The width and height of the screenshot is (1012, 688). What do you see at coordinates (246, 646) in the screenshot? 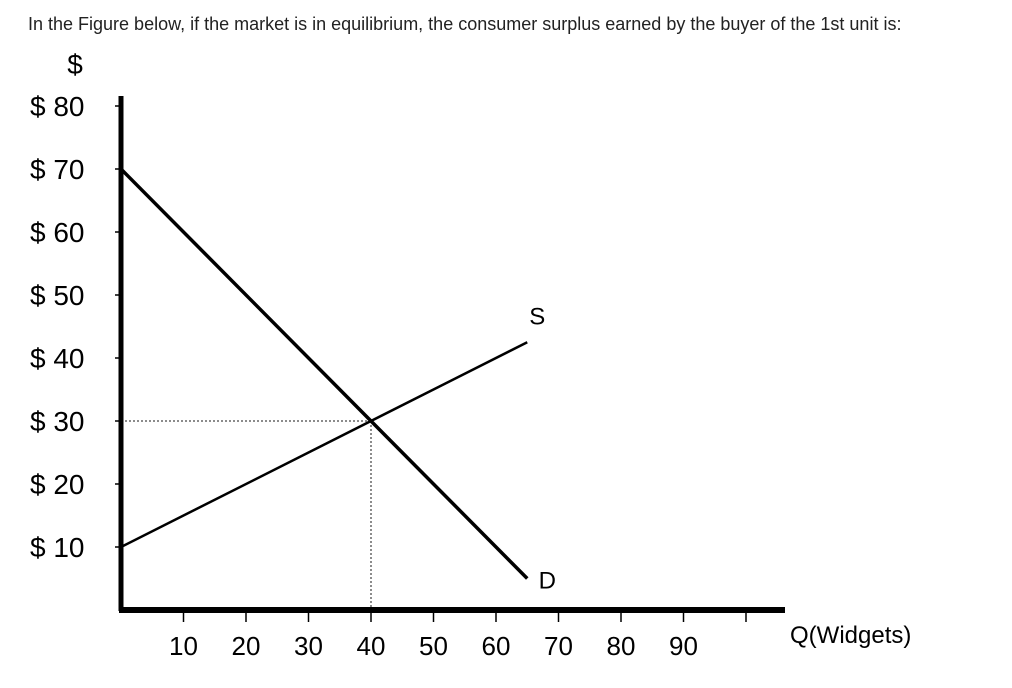
I see `x-tick-label: 20` at bounding box center [246, 646].